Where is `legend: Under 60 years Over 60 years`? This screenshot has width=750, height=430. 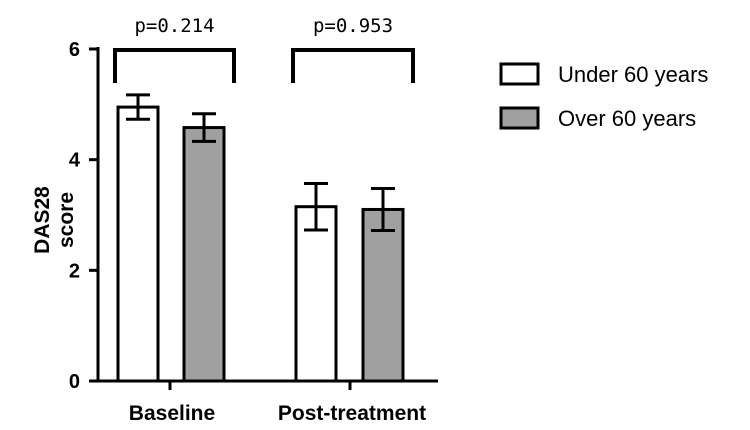
legend: Under 60 years Over 60 years is located at coordinates (603, 96).